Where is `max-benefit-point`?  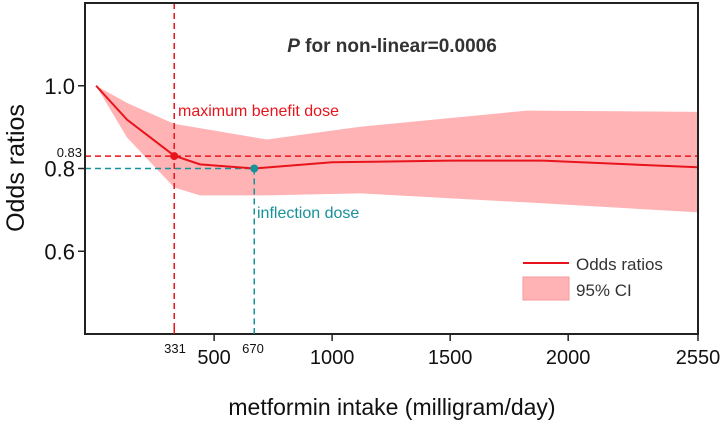
max-benefit-point is located at coordinates (174, 156).